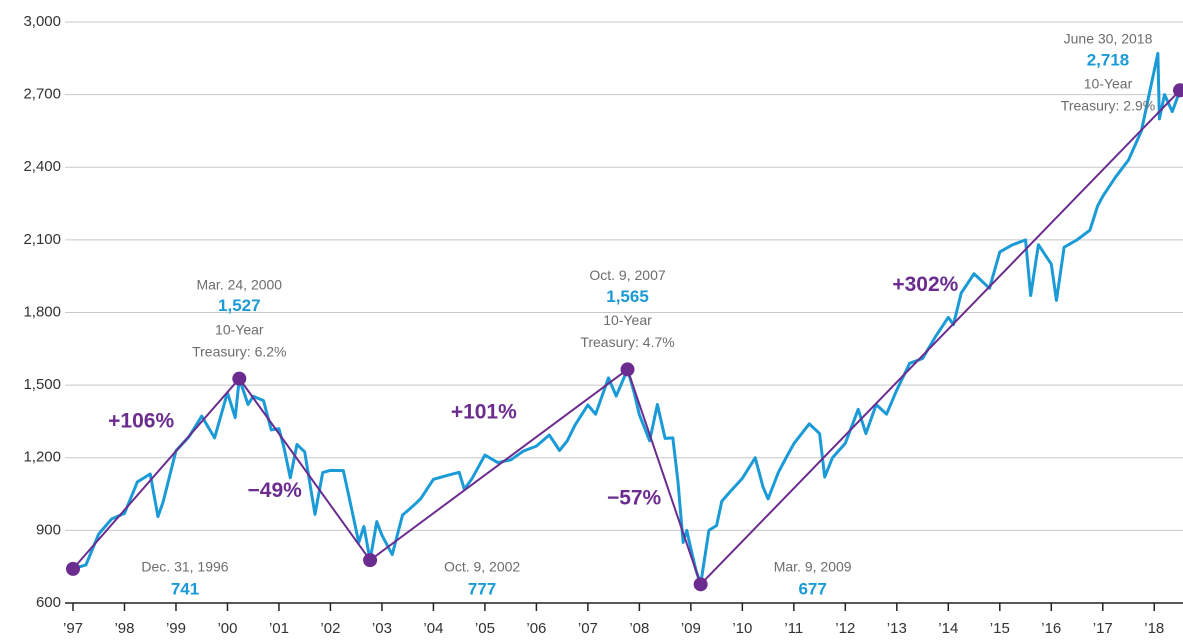 The width and height of the screenshot is (1183, 640). I want to click on x-tick-label: ’08, so click(639, 628).